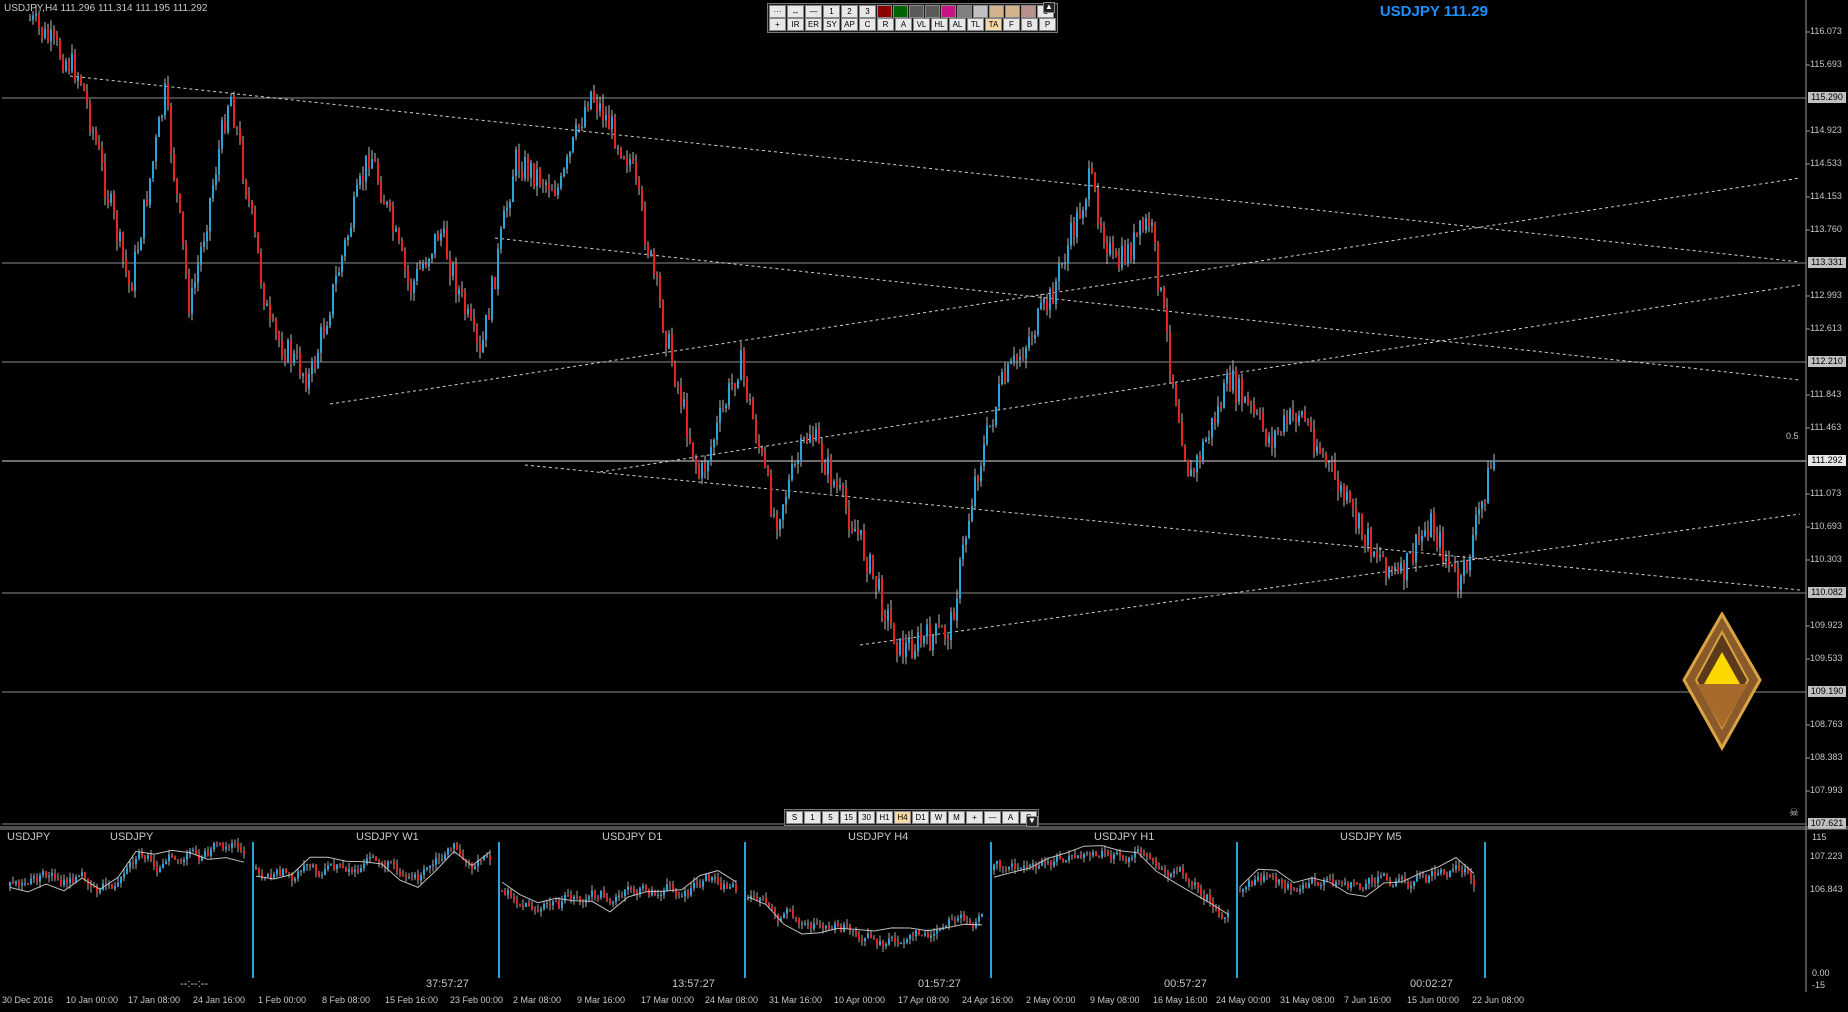 This screenshot has width=1848, height=1012. Describe the element at coordinates (920, 817) in the screenshot. I see `timeframe-button: D1` at that location.